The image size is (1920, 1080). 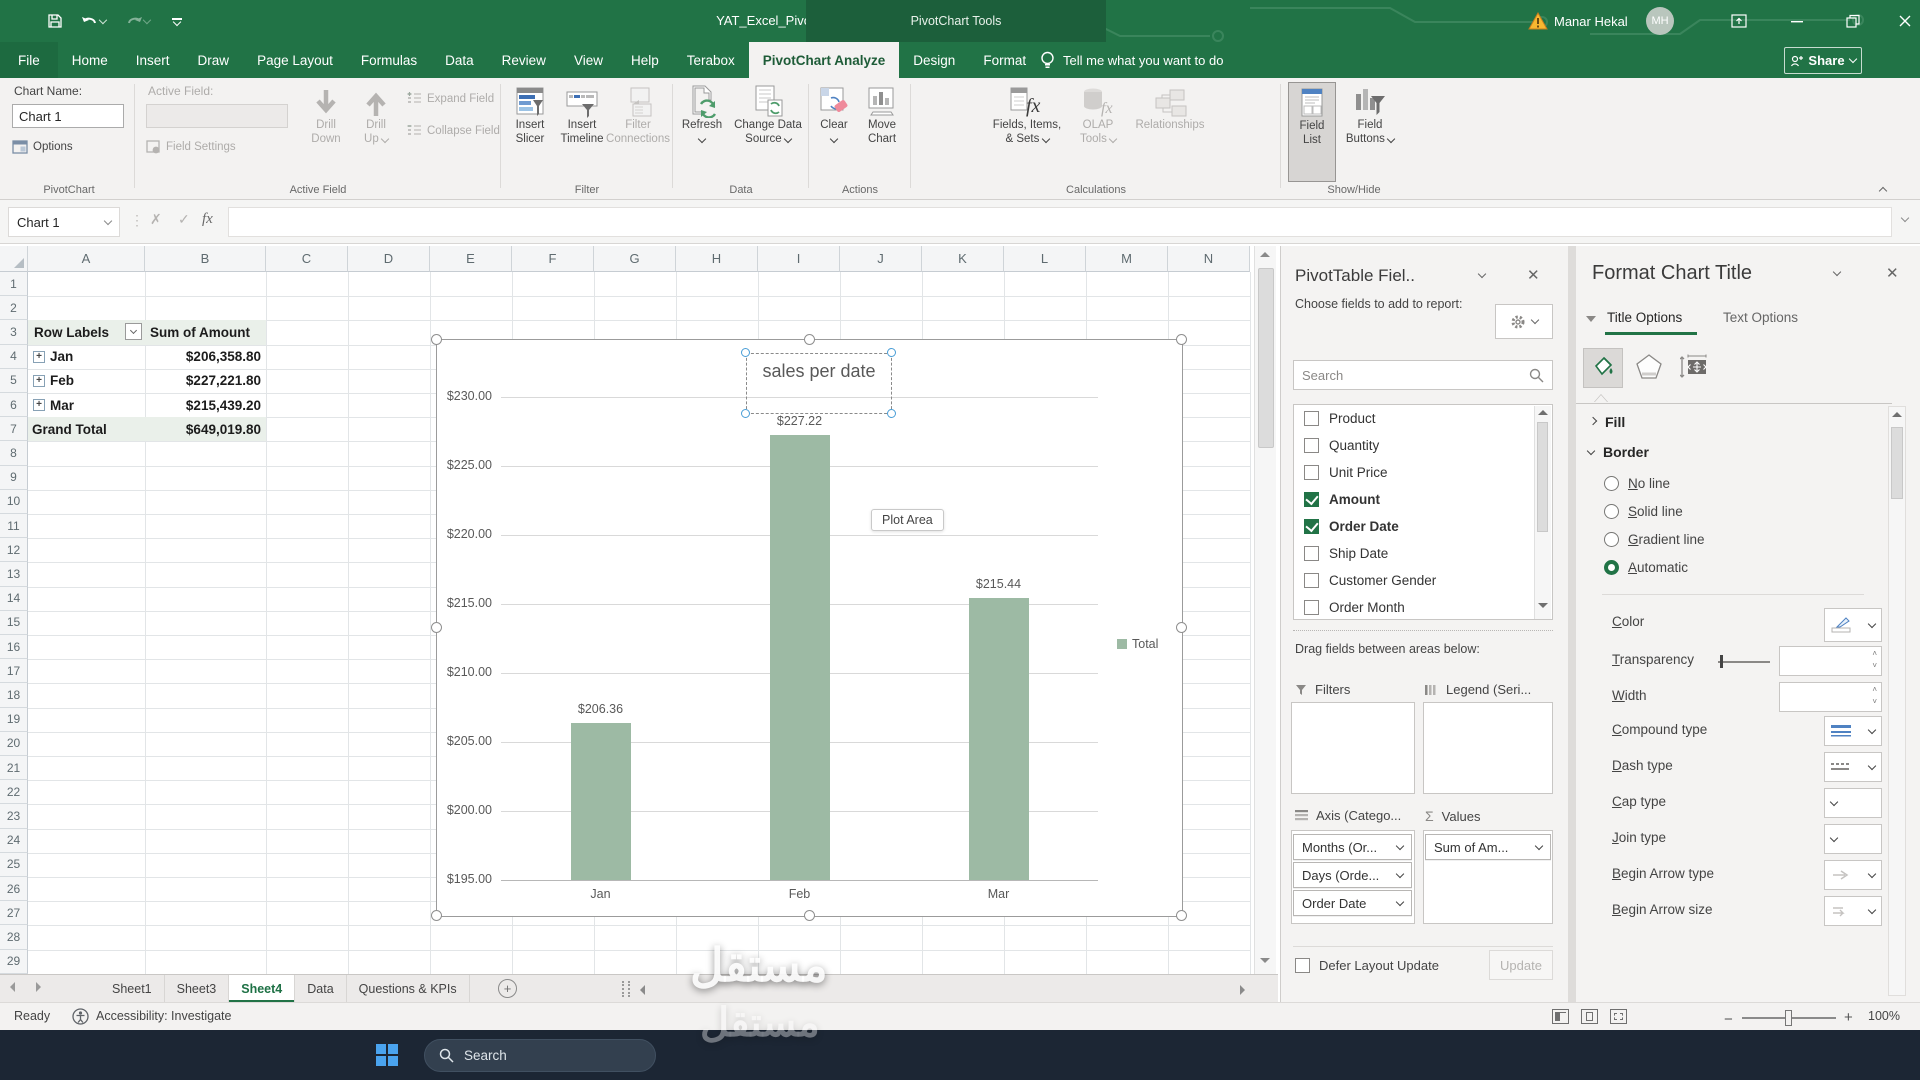 What do you see at coordinates (64, 222) in the screenshot?
I see `name-box: Chart 1` at bounding box center [64, 222].